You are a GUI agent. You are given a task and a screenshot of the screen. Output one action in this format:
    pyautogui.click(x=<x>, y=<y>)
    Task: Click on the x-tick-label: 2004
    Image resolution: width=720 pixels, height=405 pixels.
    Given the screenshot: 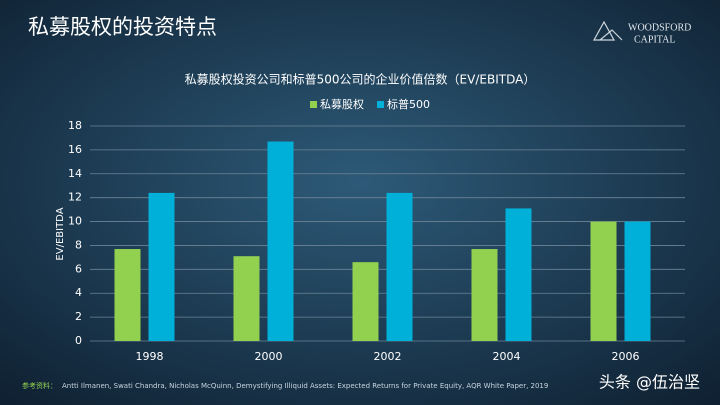 What is the action you would take?
    pyautogui.click(x=507, y=356)
    